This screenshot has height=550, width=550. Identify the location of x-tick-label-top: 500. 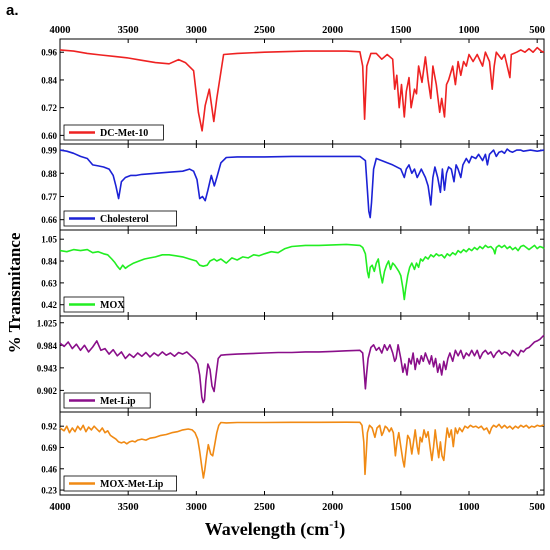
(537, 30).